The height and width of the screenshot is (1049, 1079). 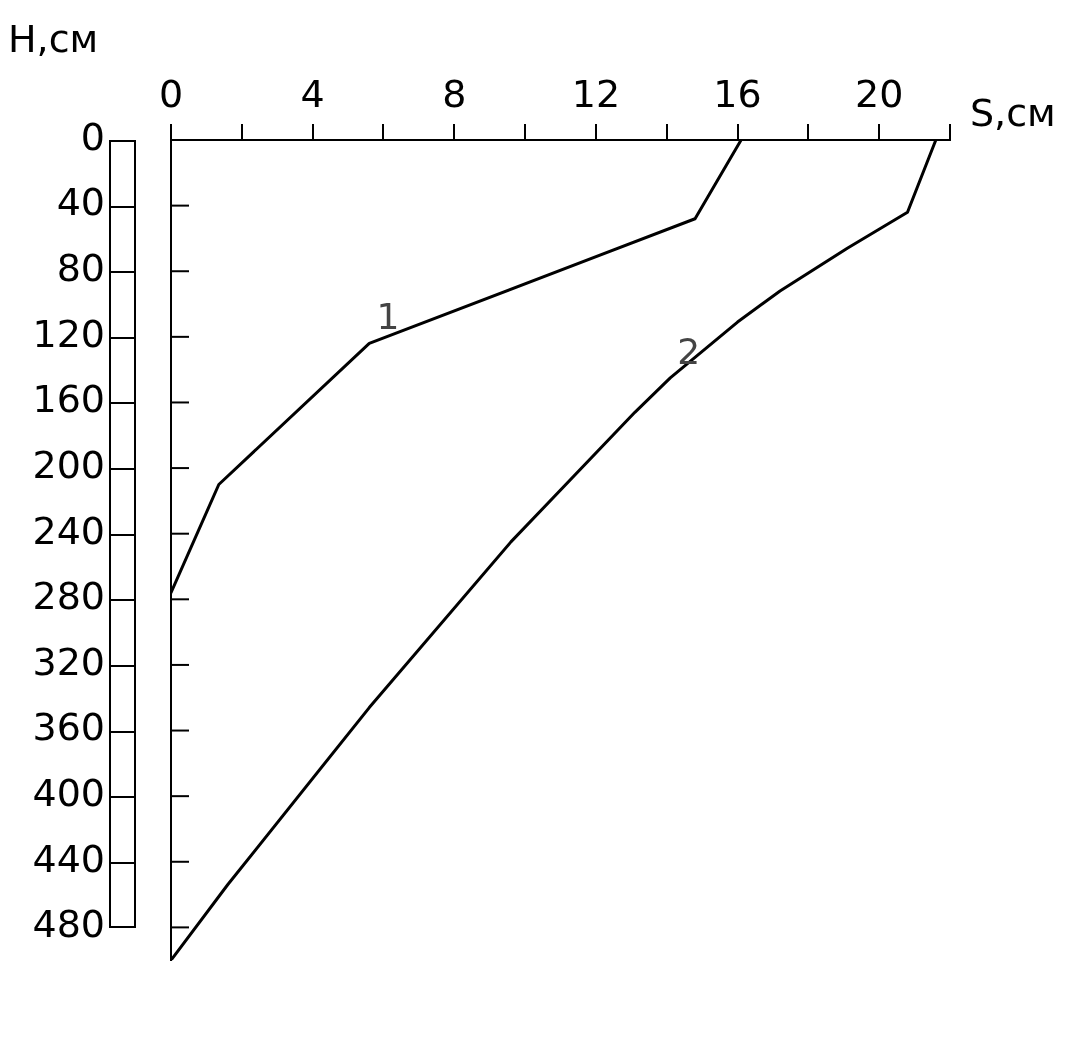 I want to click on y-tick-label: 360, so click(x=68, y=727).